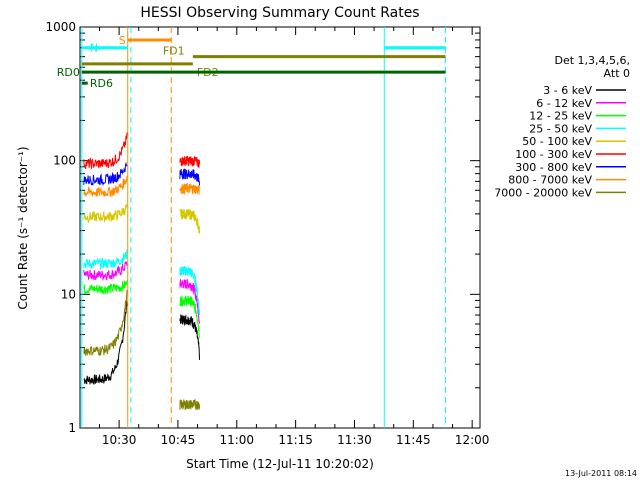 This screenshot has width=640, height=484. Describe the element at coordinates (68, 294) in the screenshot. I see `y-tick-label: 10` at that location.